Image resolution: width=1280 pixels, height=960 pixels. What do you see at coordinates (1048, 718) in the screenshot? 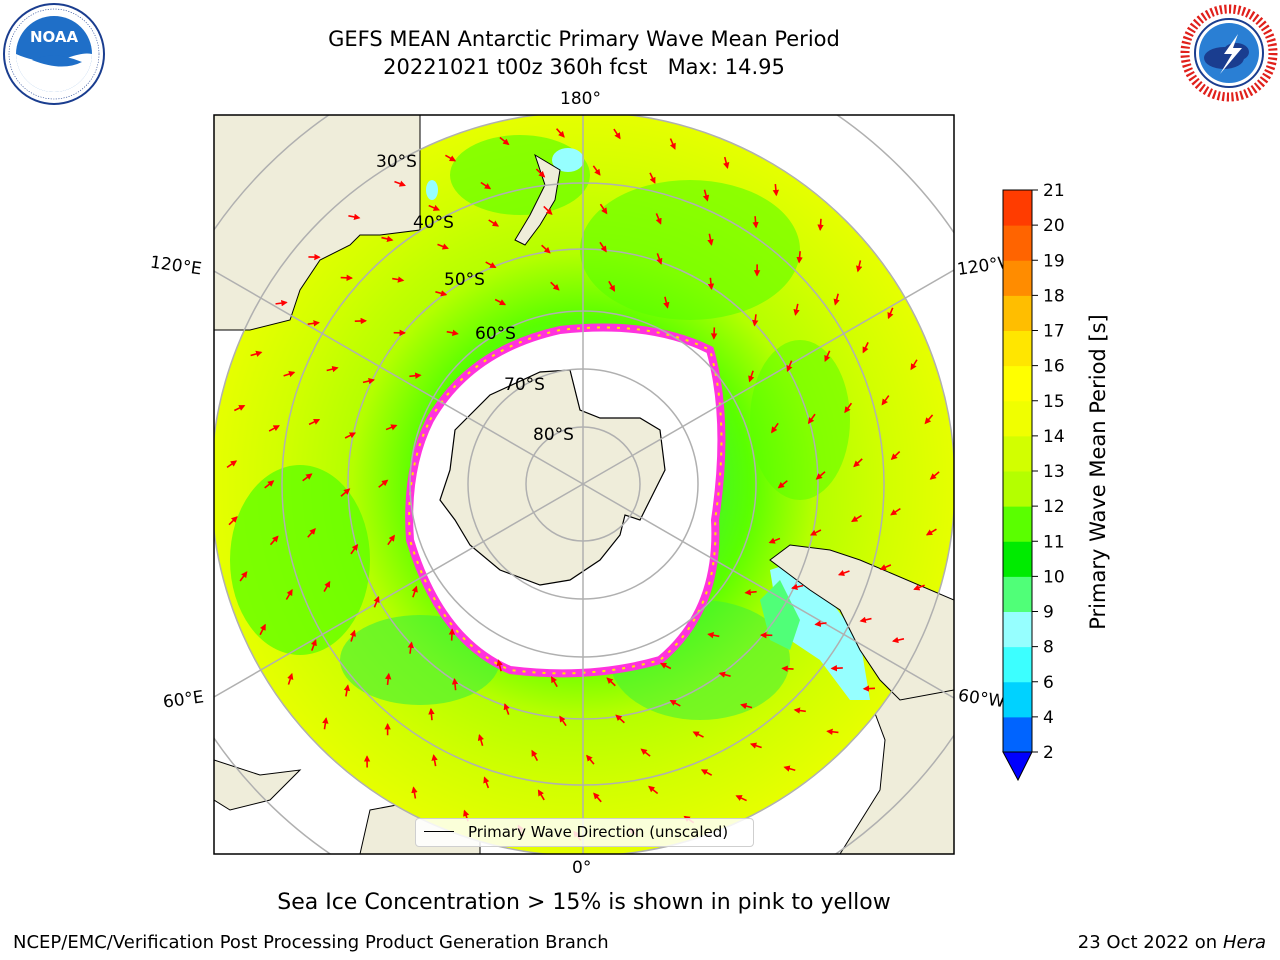
I see `colorbar-tick-label: 4` at bounding box center [1048, 718].